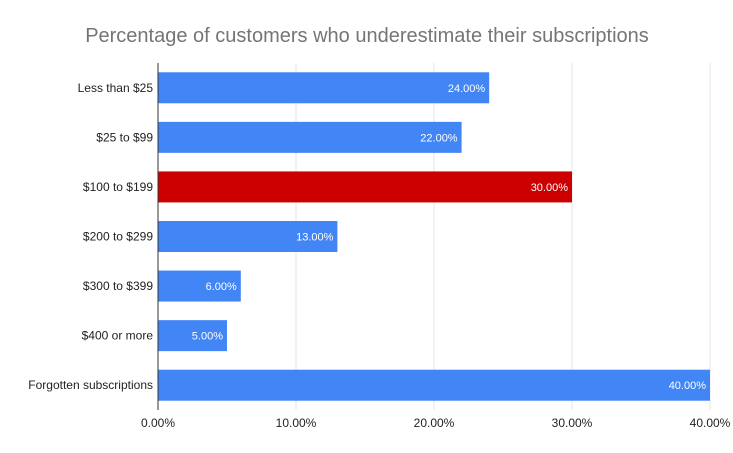 This screenshot has width=733, height=453. What do you see at coordinates (118, 336) in the screenshot?
I see `category-label: $400 or more` at bounding box center [118, 336].